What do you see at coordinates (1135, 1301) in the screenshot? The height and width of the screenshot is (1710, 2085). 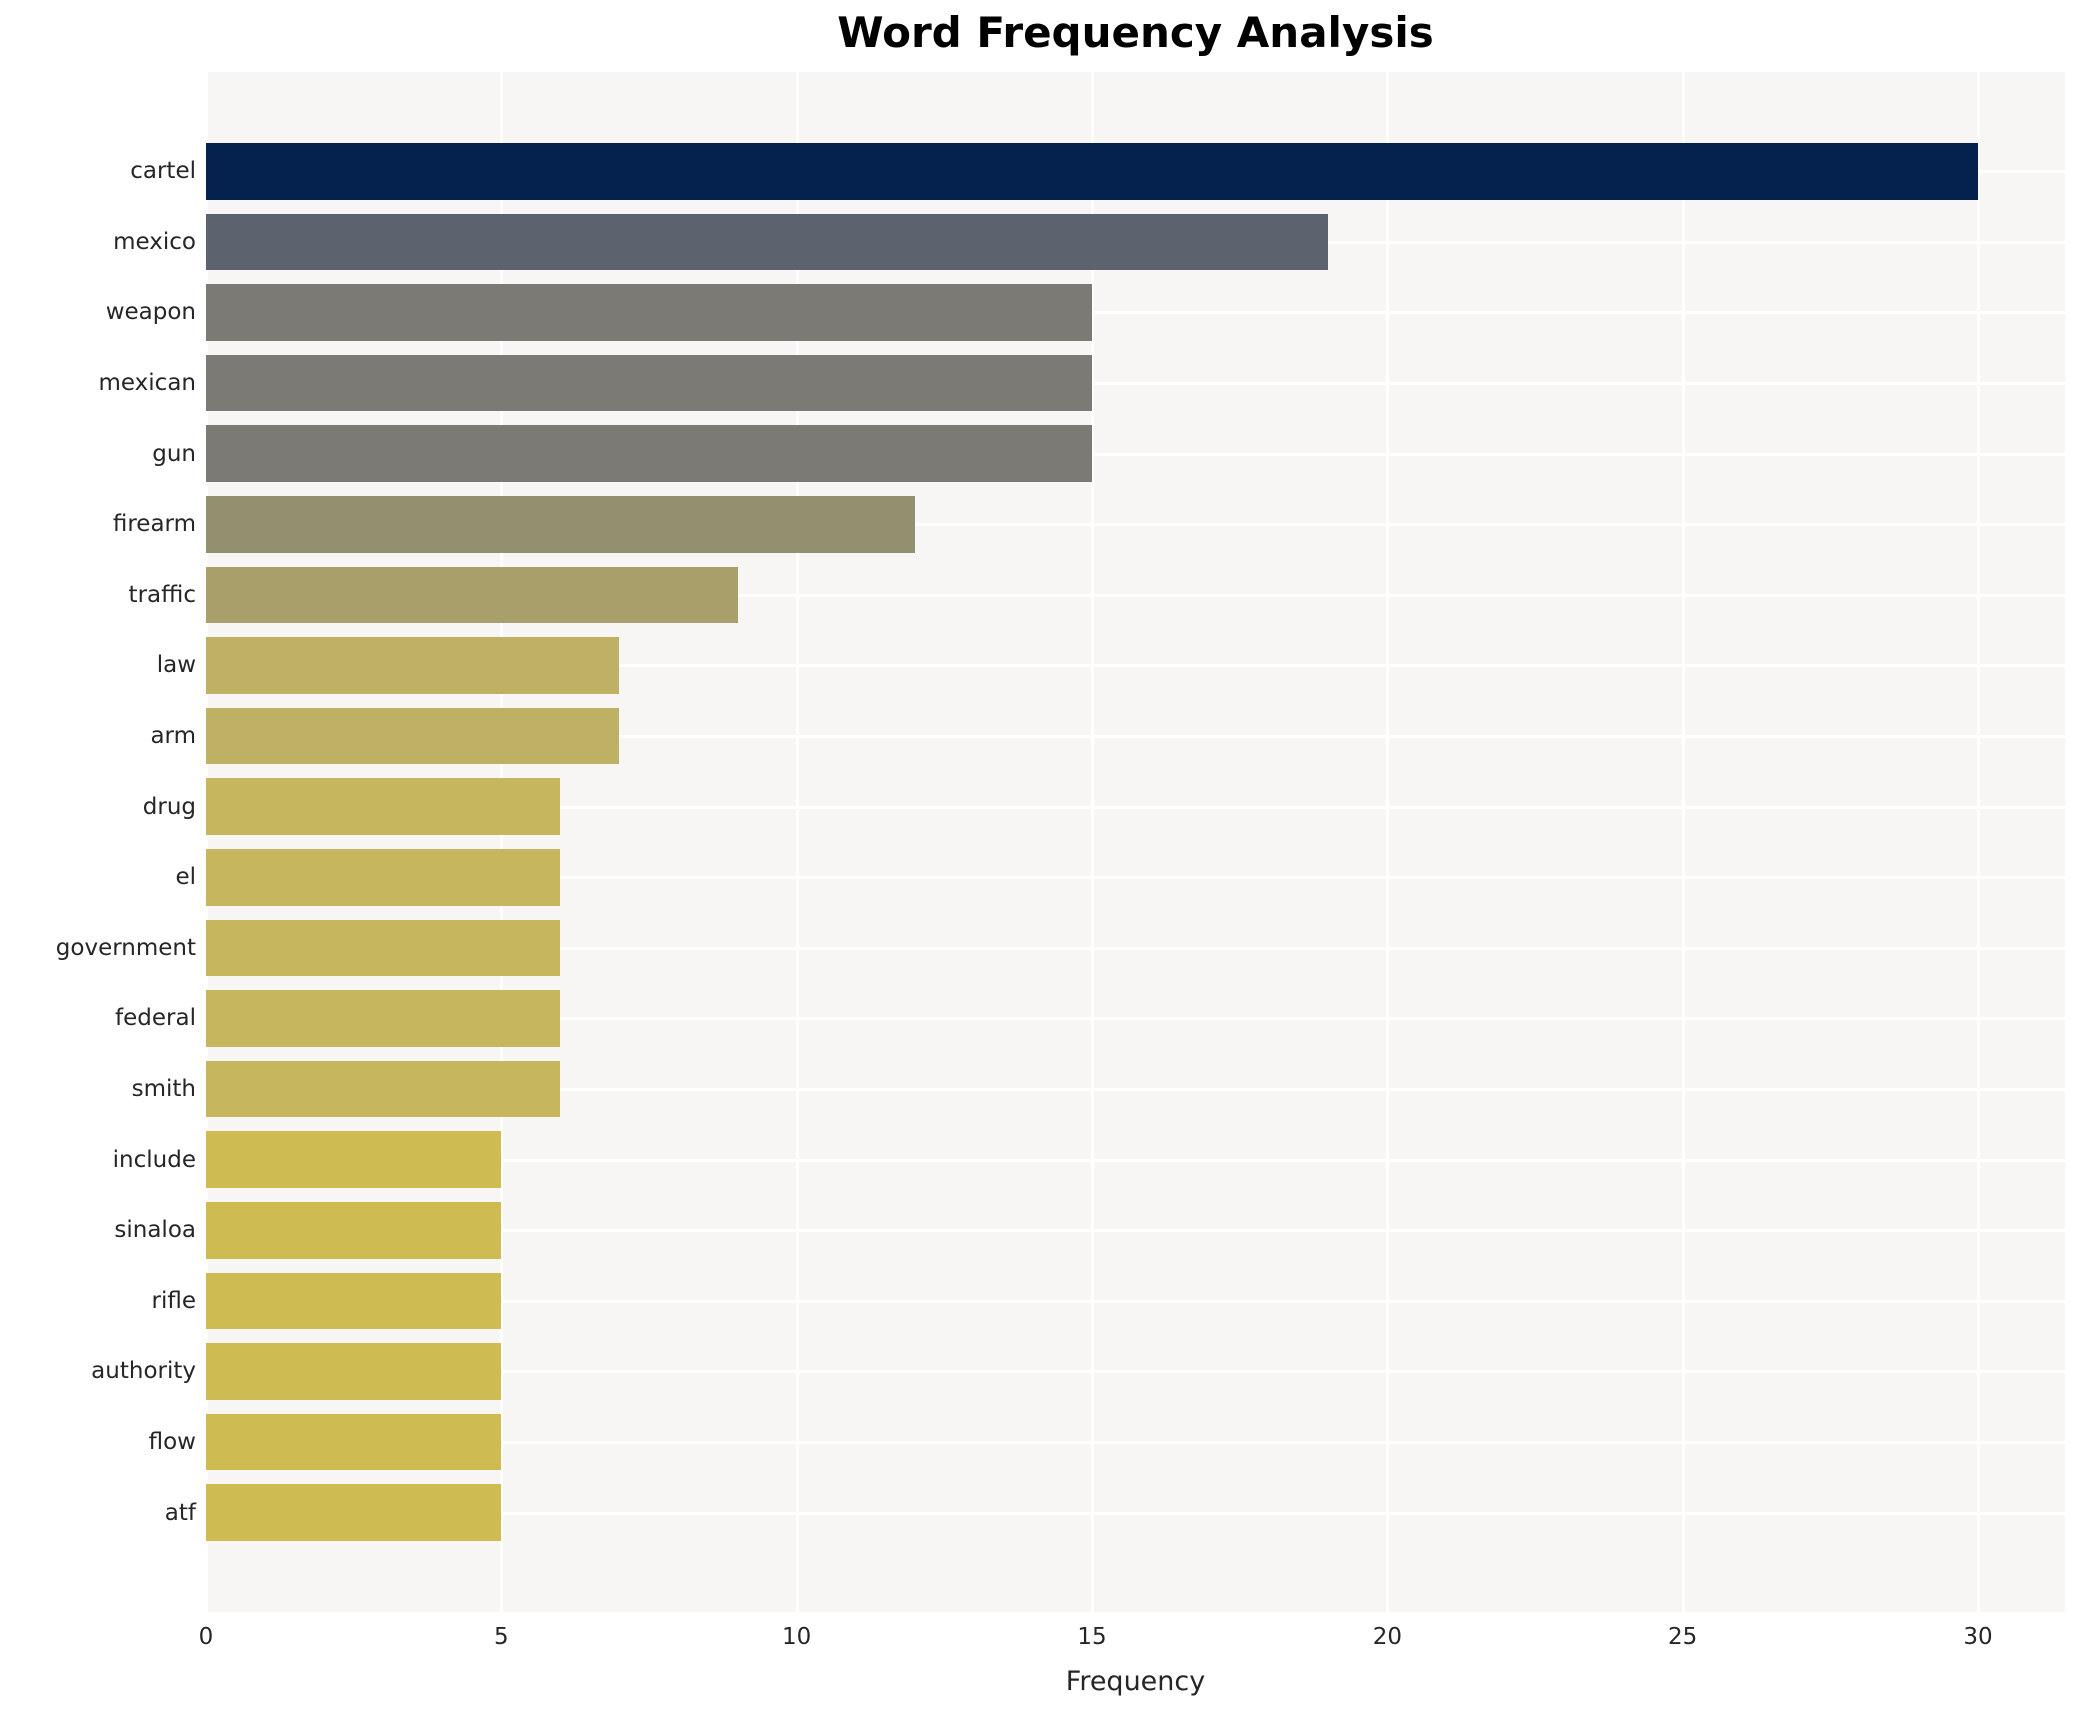 I see `gridline-y-rifle` at bounding box center [1135, 1301].